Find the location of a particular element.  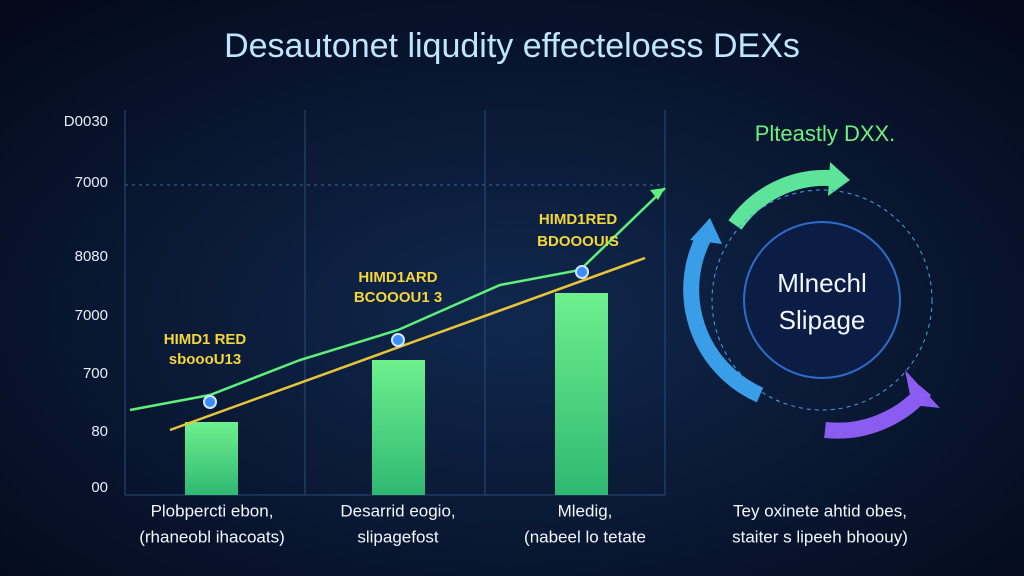

markers is located at coordinates (396, 337).